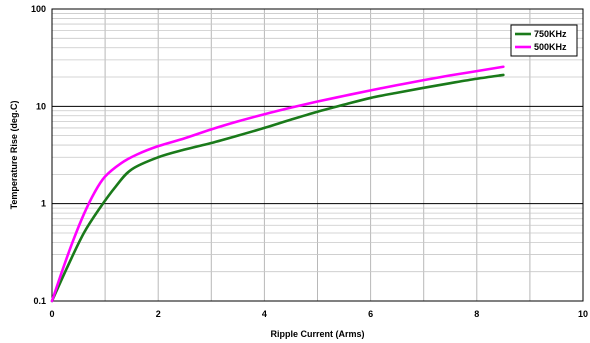  What do you see at coordinates (14, 155) in the screenshot?
I see `y-axis-label: Temperature Rise (deg.C)` at bounding box center [14, 155].